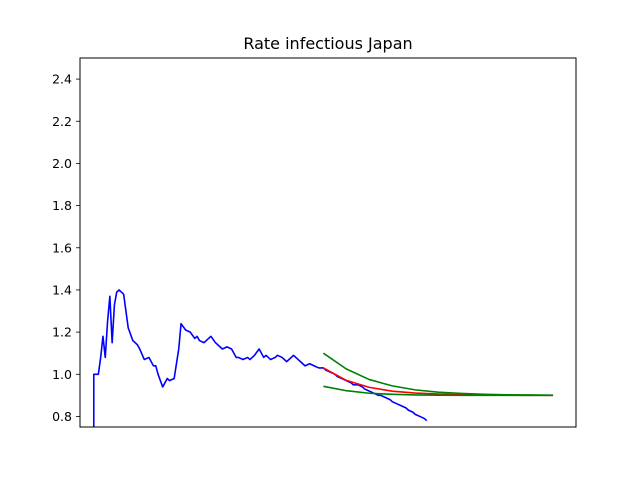  Describe the element at coordinates (62, 247) in the screenshot. I see `y-tick-label: 1.6` at that location.